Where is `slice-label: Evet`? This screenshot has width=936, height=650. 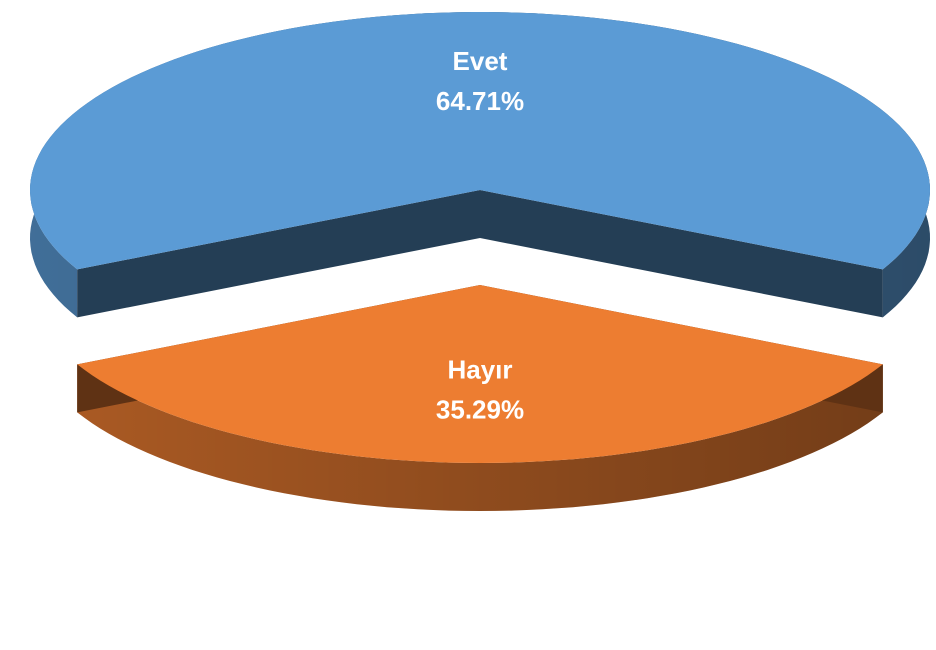
slice-label: Evet is located at coordinates (480, 61).